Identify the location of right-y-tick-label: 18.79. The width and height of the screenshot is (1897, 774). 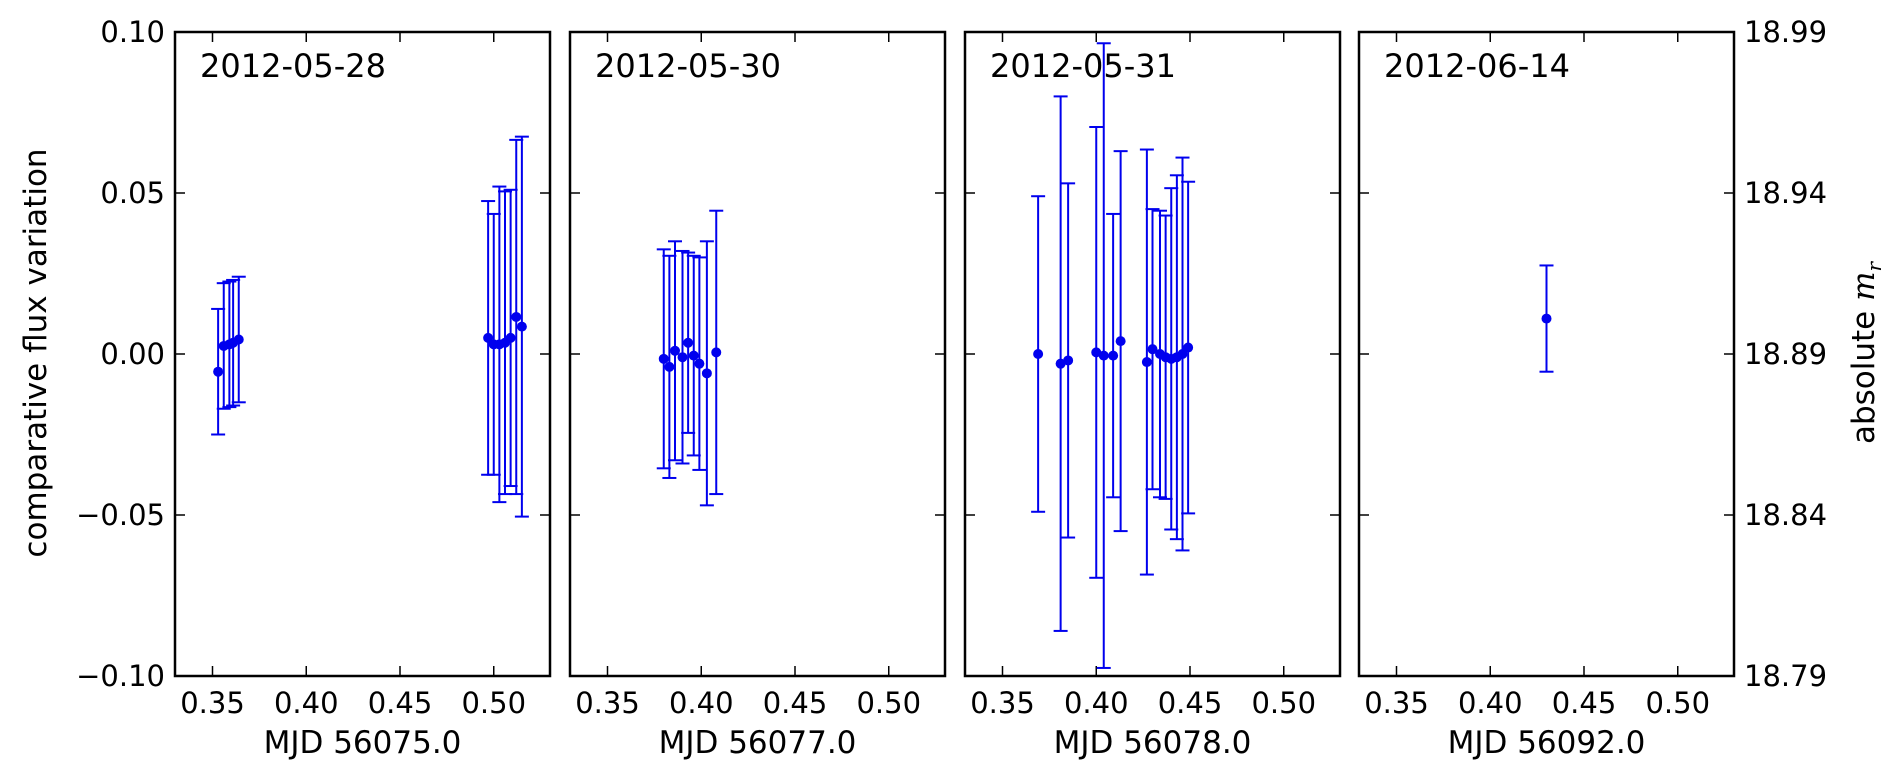
(1785, 676).